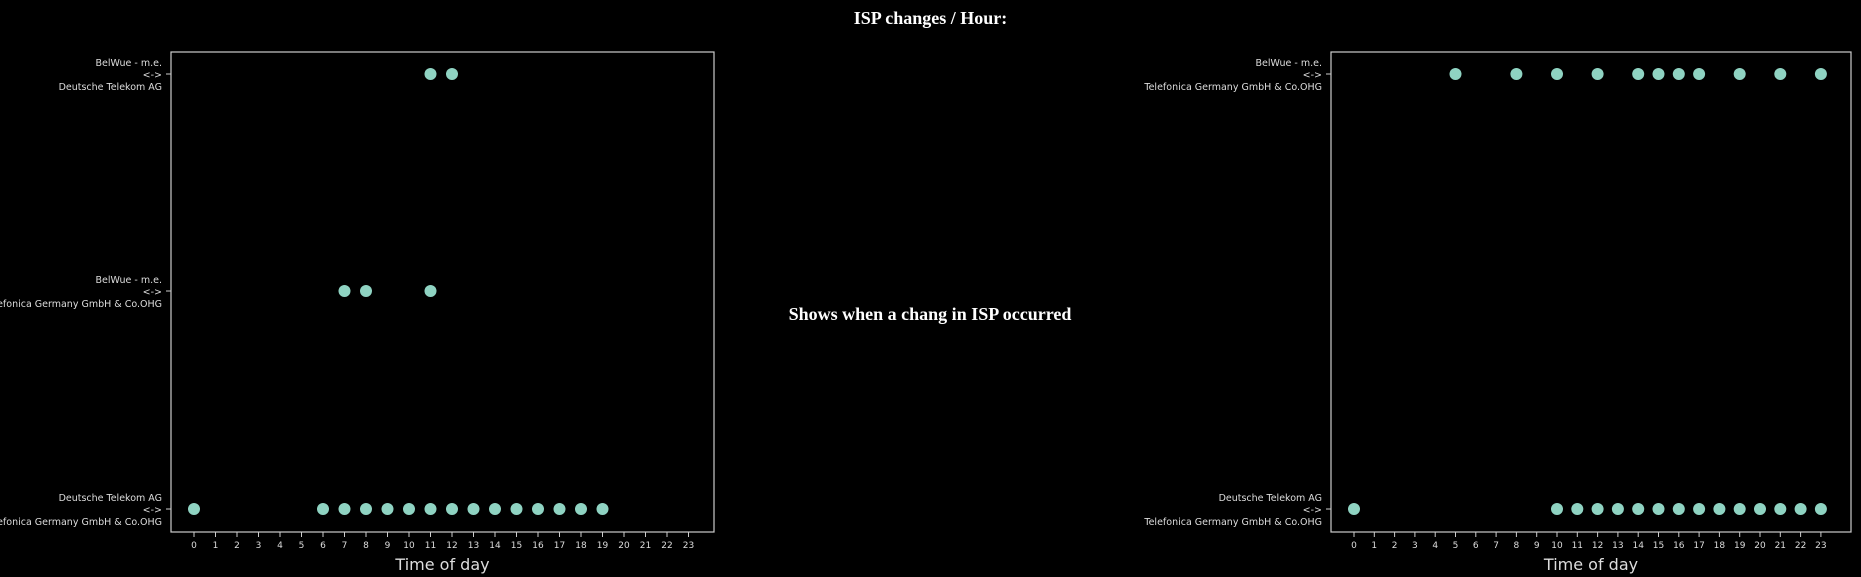 The width and height of the screenshot is (1861, 577). I want to click on x-tick-label-left: 12, so click(451, 546).